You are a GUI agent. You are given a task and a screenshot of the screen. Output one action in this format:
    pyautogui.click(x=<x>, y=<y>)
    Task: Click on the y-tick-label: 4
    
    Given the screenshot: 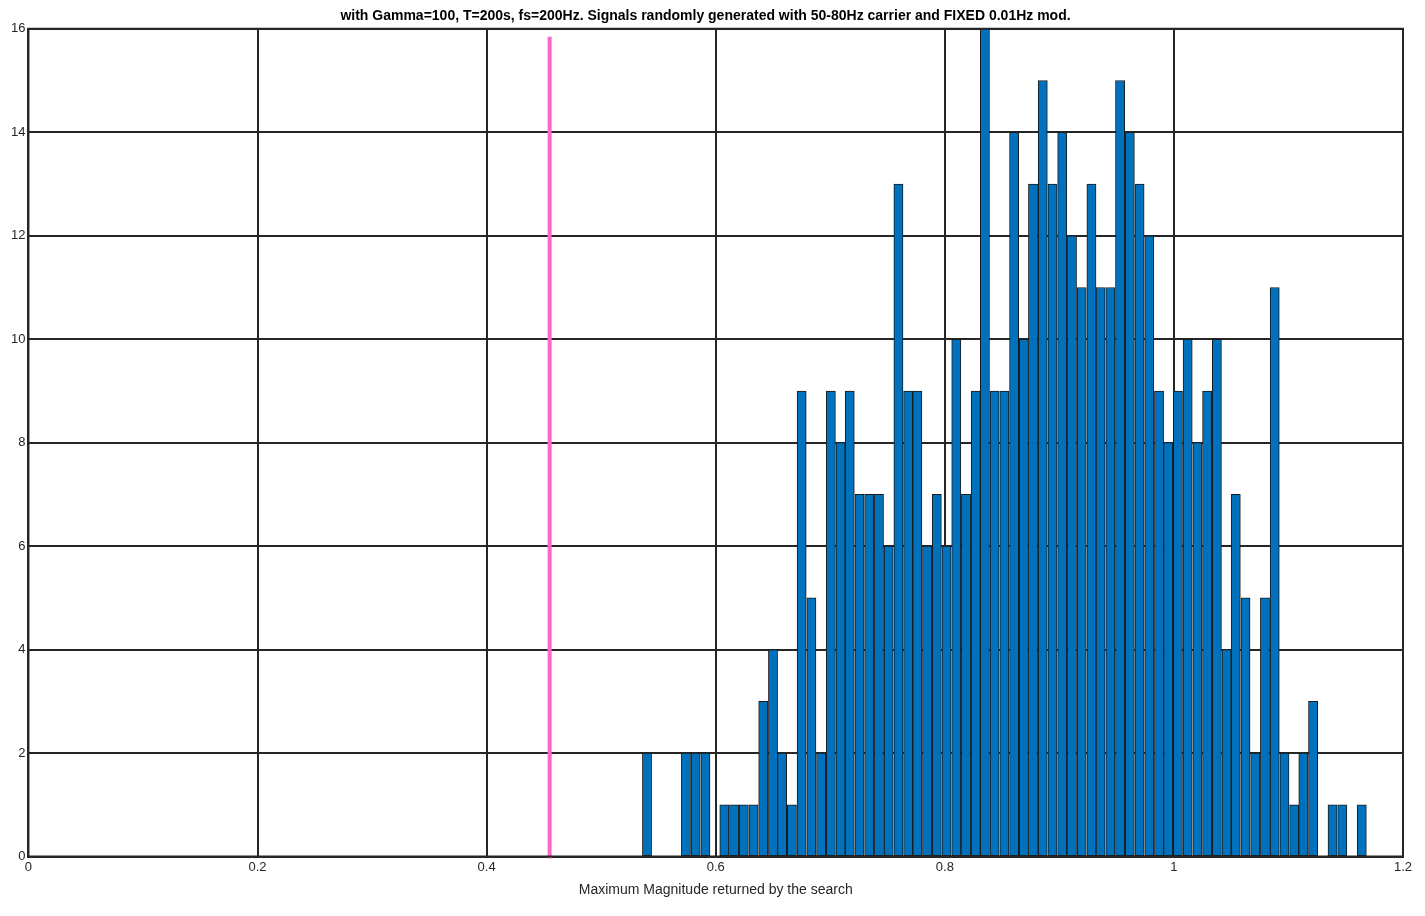 What is the action you would take?
    pyautogui.click(x=22, y=649)
    